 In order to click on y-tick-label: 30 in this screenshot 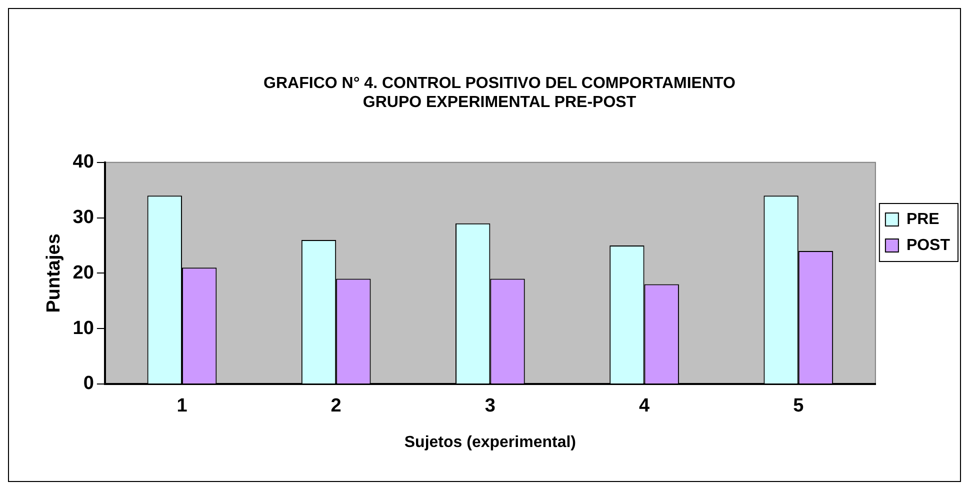, I will do `click(83, 217)`.